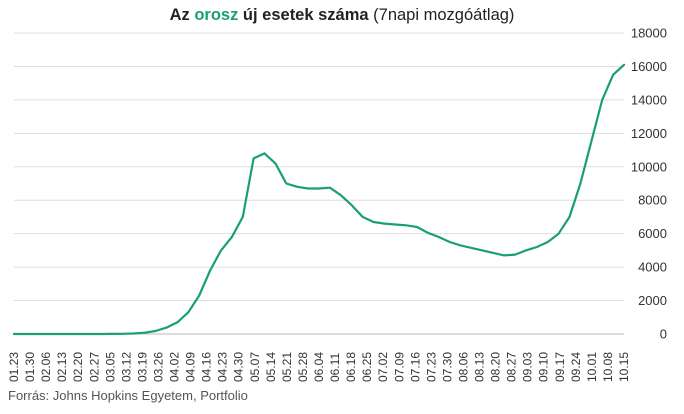  What do you see at coordinates (239, 367) in the screenshot?
I see `x-tick-label-14: 04.30` at bounding box center [239, 367].